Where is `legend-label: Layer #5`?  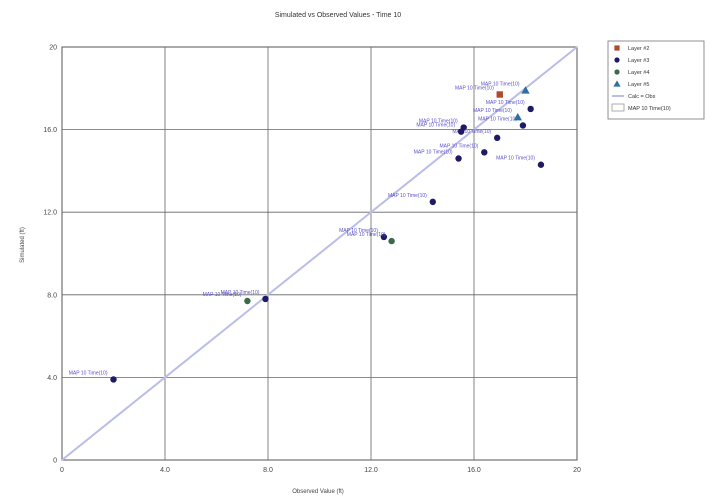
legend-label: Layer #5 is located at coordinates (638, 85).